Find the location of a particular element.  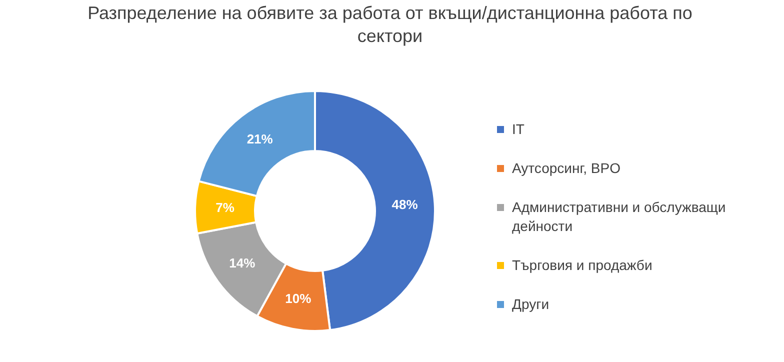

legend-label: Административни и обслужващи дейности is located at coordinates (619, 217).